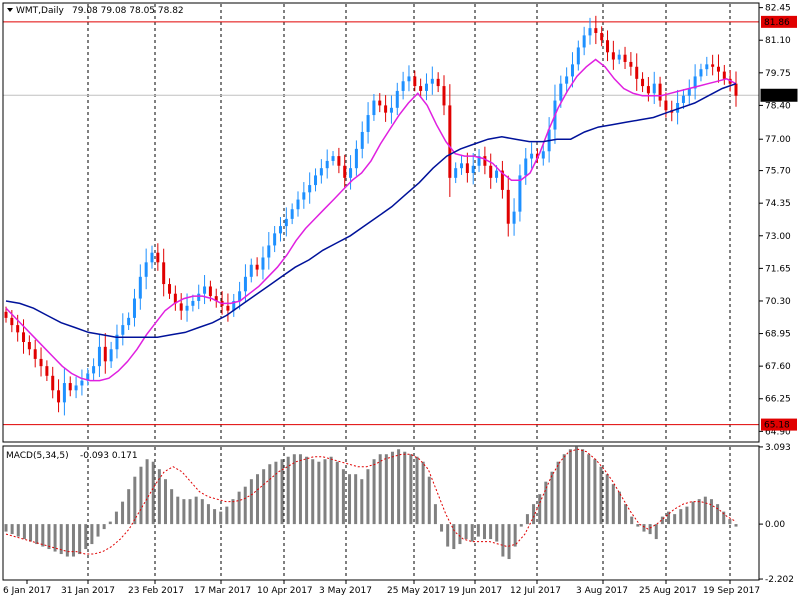 Image resolution: width=800 pixels, height=600 pixels. What do you see at coordinates (535, 591) in the screenshot?
I see `date-tick-label: 12 Jul 2017` at bounding box center [535, 591].